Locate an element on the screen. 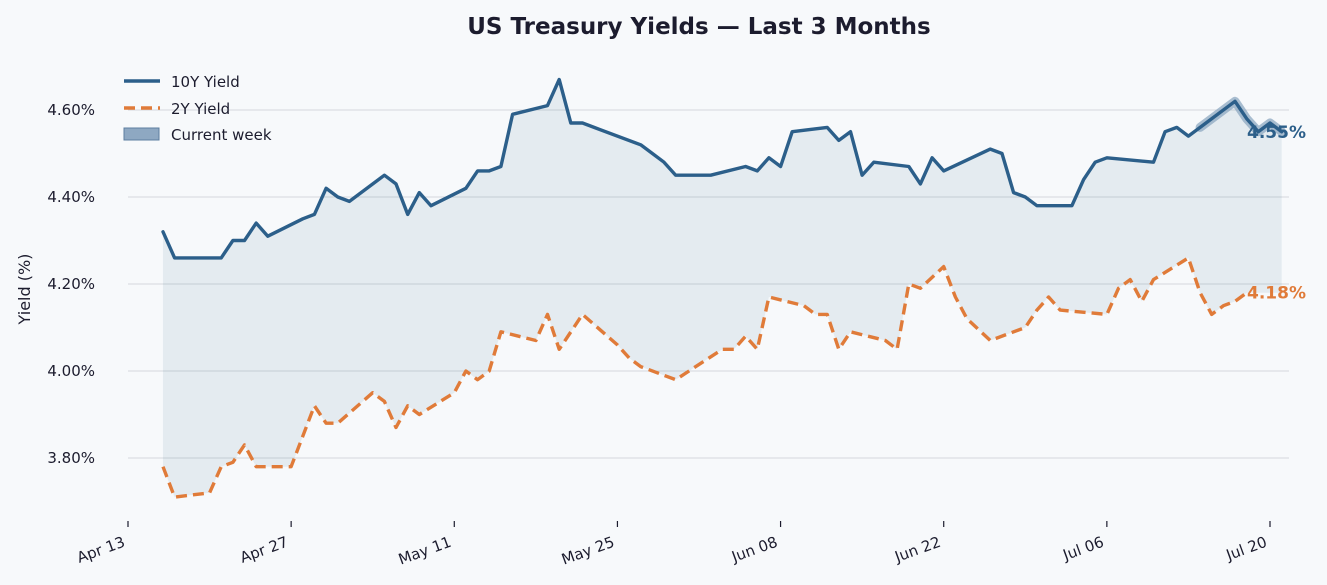 This screenshot has width=1327, height=585. legend-swatch-current-week is located at coordinates (141, 134).